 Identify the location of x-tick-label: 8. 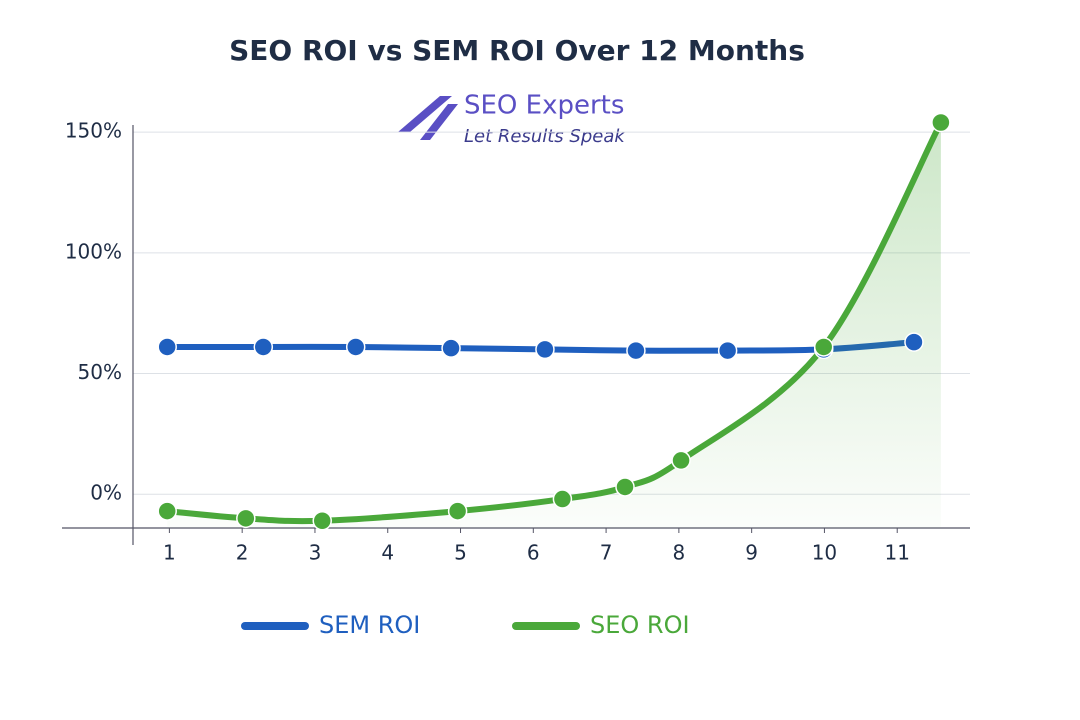
(679, 553).